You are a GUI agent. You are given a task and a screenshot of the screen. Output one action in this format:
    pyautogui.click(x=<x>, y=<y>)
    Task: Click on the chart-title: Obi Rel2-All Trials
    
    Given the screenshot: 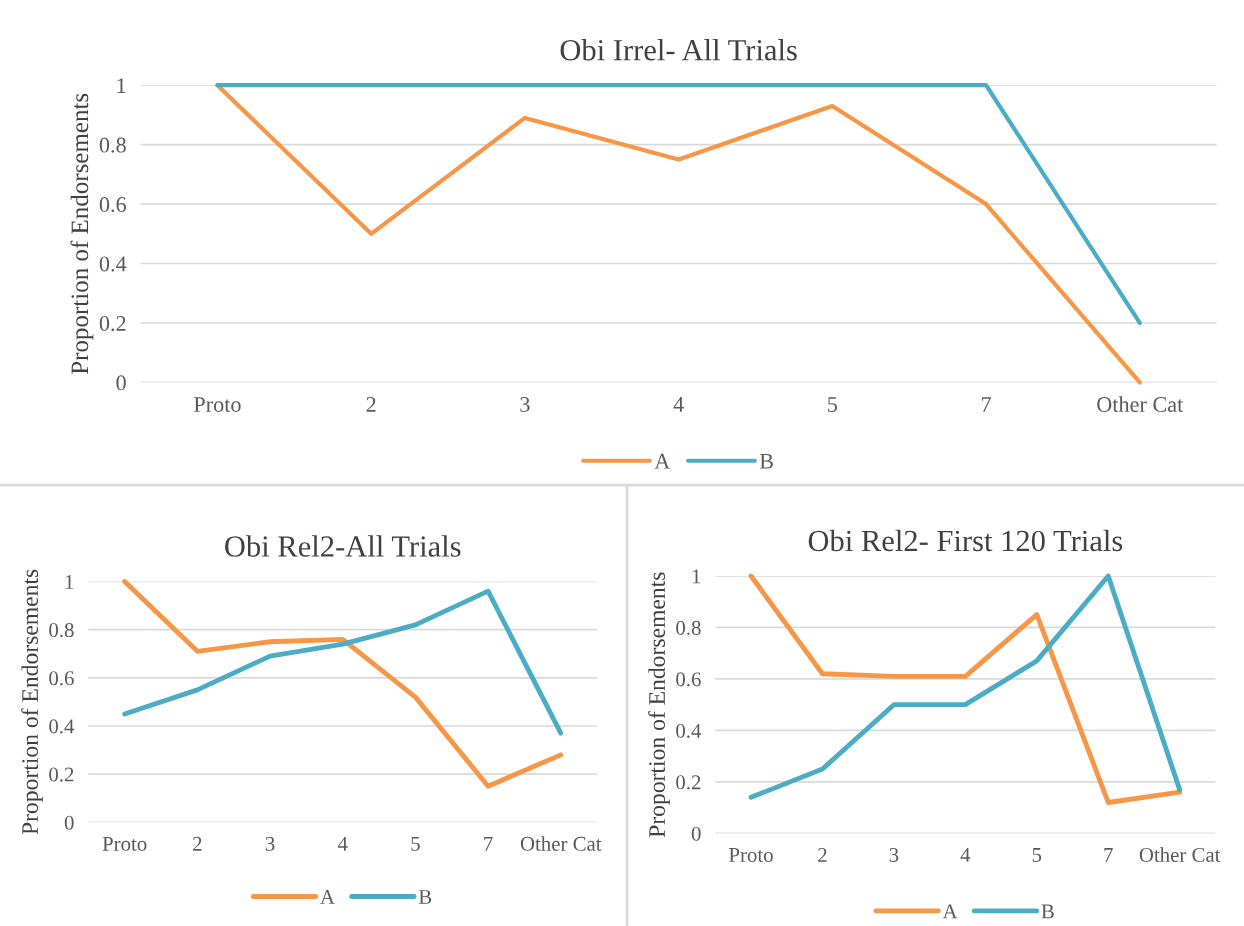 What is the action you would take?
    pyautogui.click(x=343, y=546)
    